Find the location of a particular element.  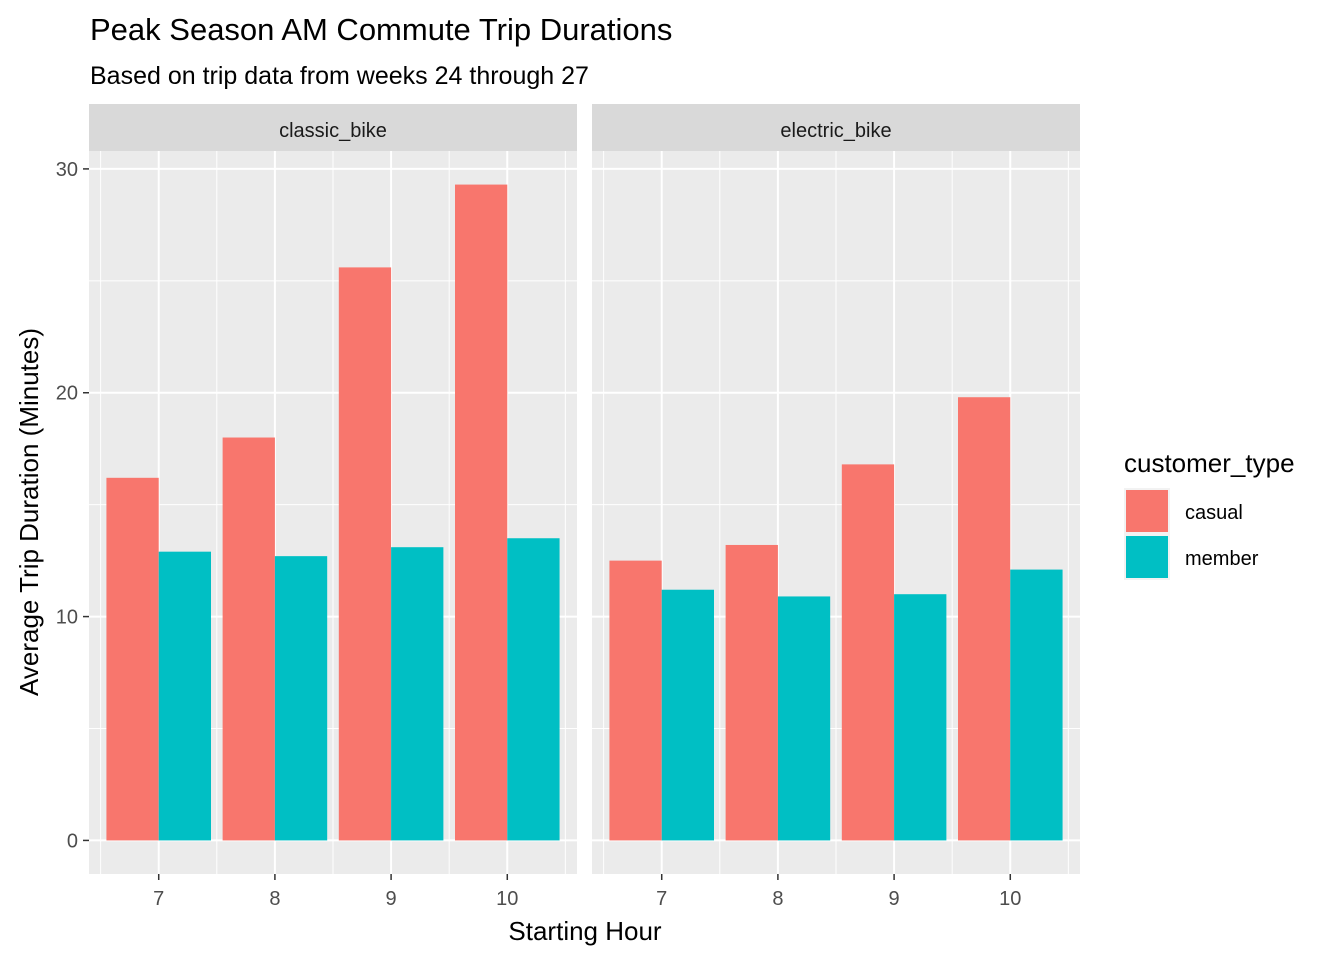

y-axis: 0 10 20 30 is located at coordinates (72, 505).